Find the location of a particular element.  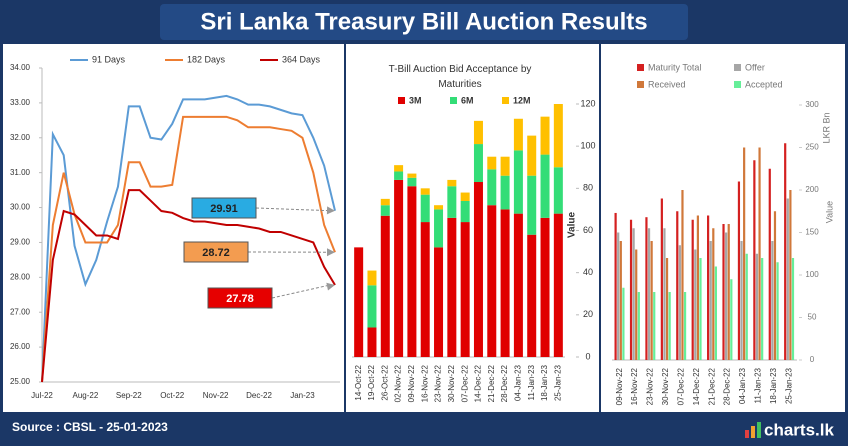

x-tick-label: Jan-23 is located at coordinates (302, 395).